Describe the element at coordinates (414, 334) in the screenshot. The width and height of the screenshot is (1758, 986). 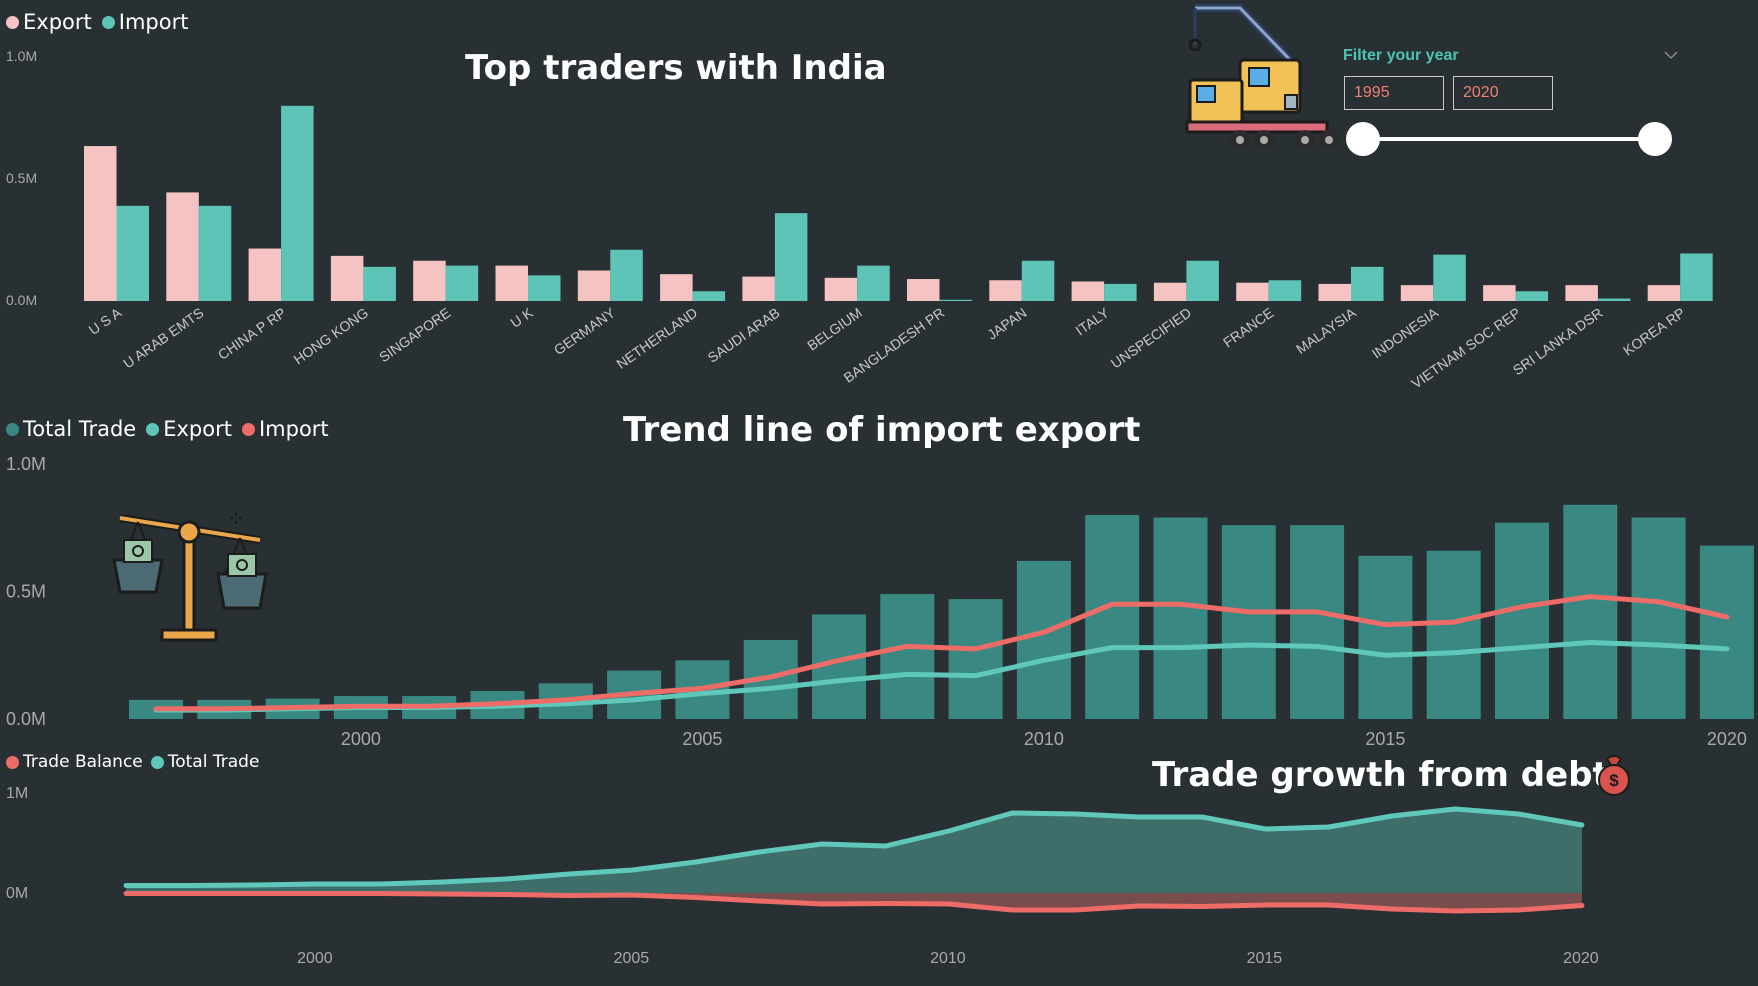
I see `x-tick-label: SINGAPORE` at that location.